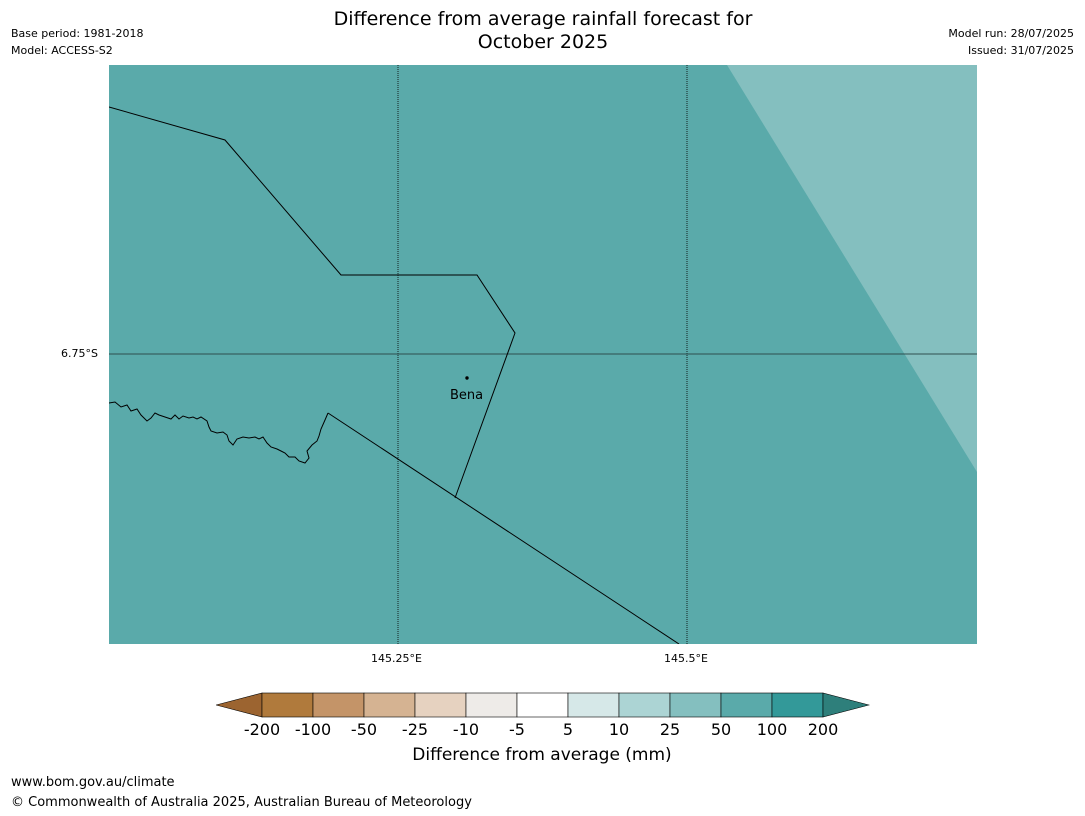 This screenshot has width=1085, height=816. Describe the element at coordinates (568, 729) in the screenshot. I see `colorbar-tick-label: 5` at that location.